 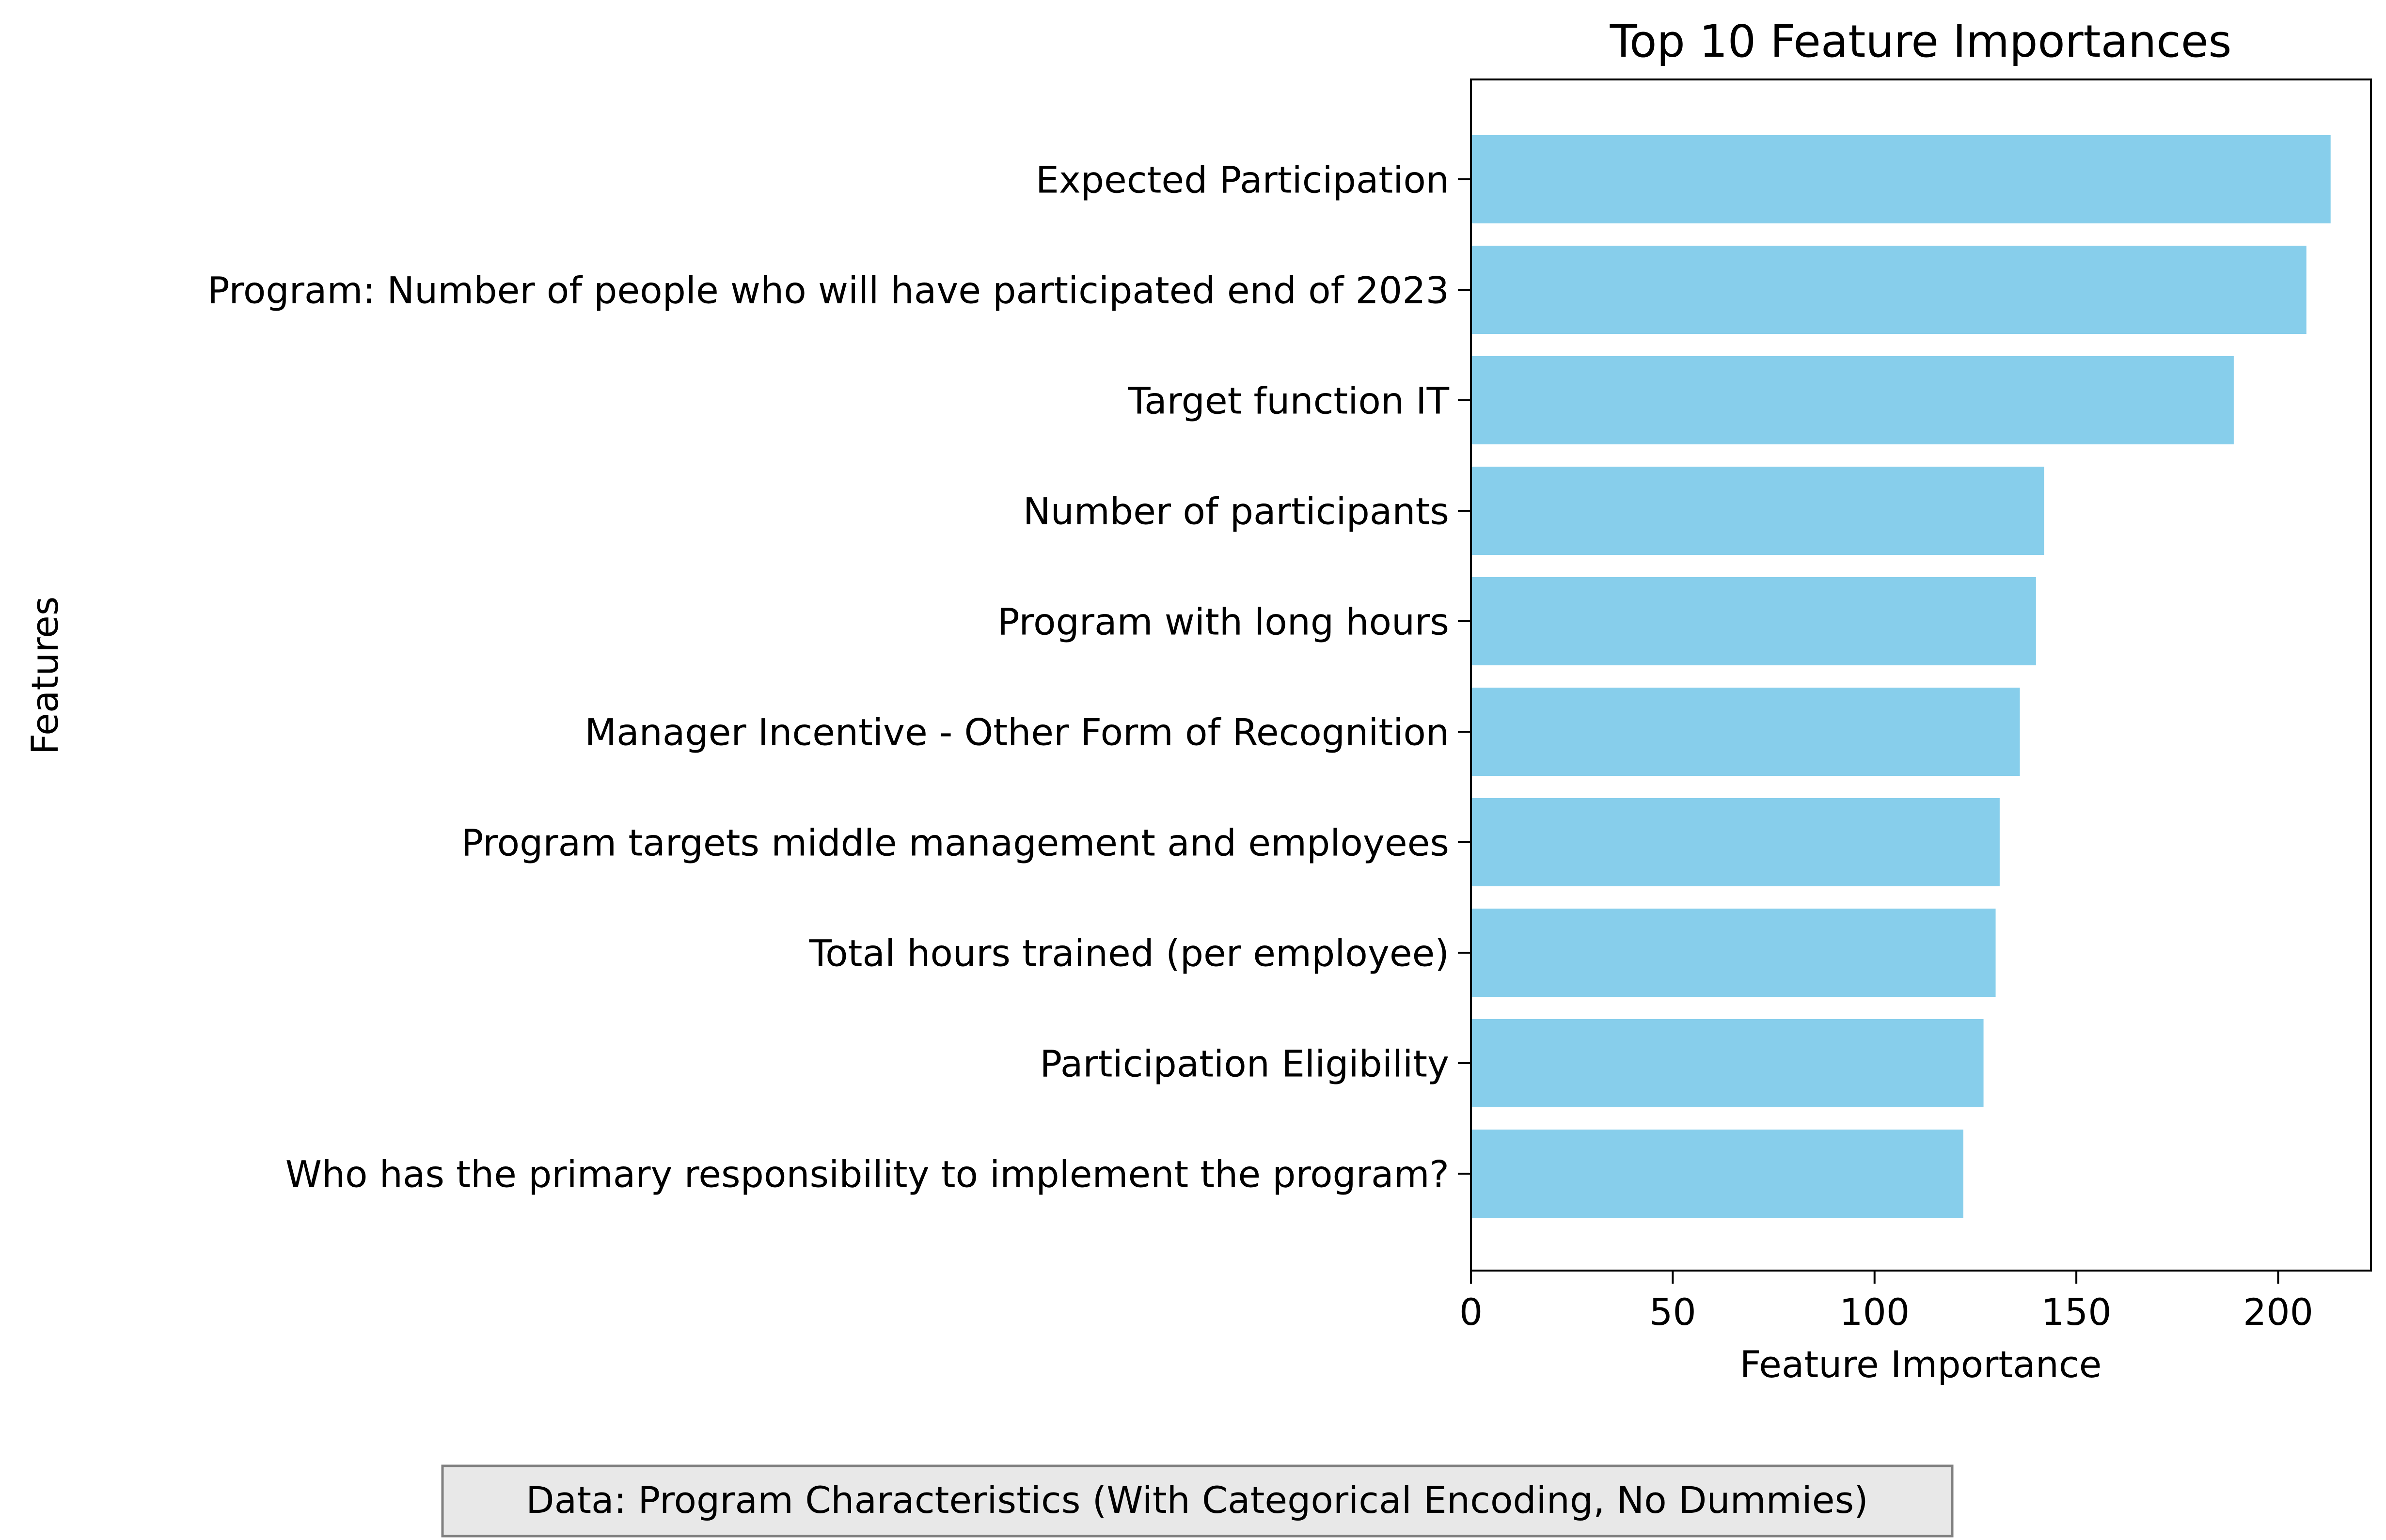 I want to click on x-axis-label: Feature Importance, so click(x=1921, y=1364).